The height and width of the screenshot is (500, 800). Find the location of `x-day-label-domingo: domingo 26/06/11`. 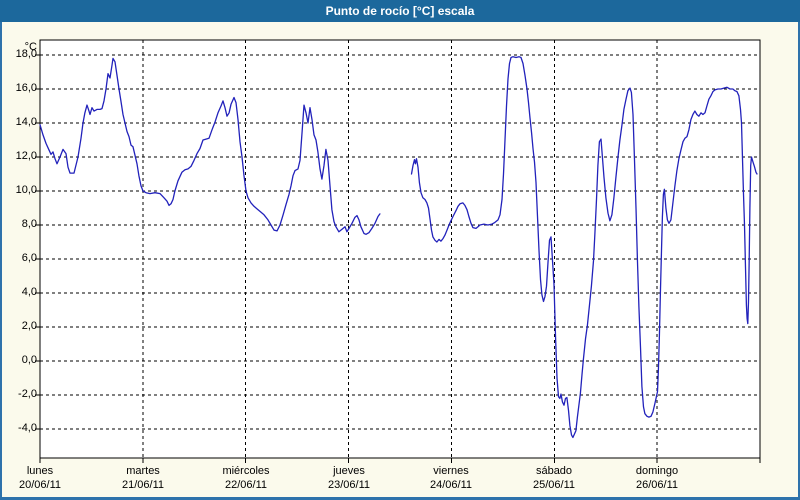

x-day-label-domingo: domingo 26/06/11 is located at coordinates (657, 478).